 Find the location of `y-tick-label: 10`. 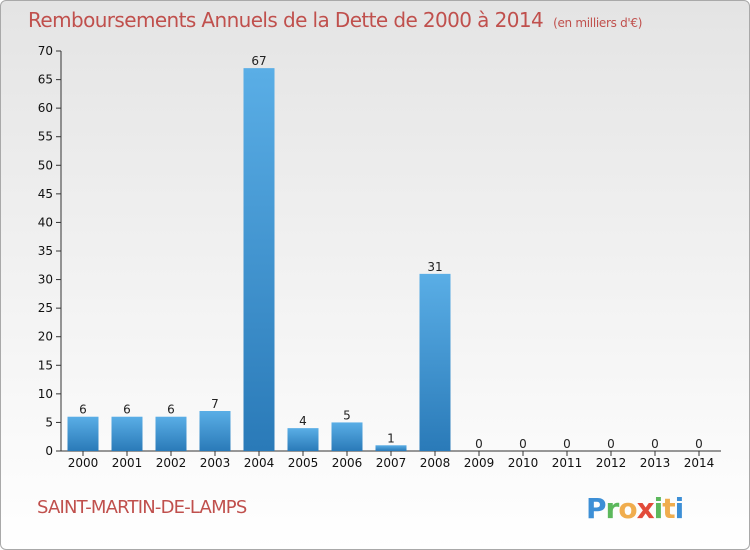

y-tick-label: 10 is located at coordinates (45, 394).